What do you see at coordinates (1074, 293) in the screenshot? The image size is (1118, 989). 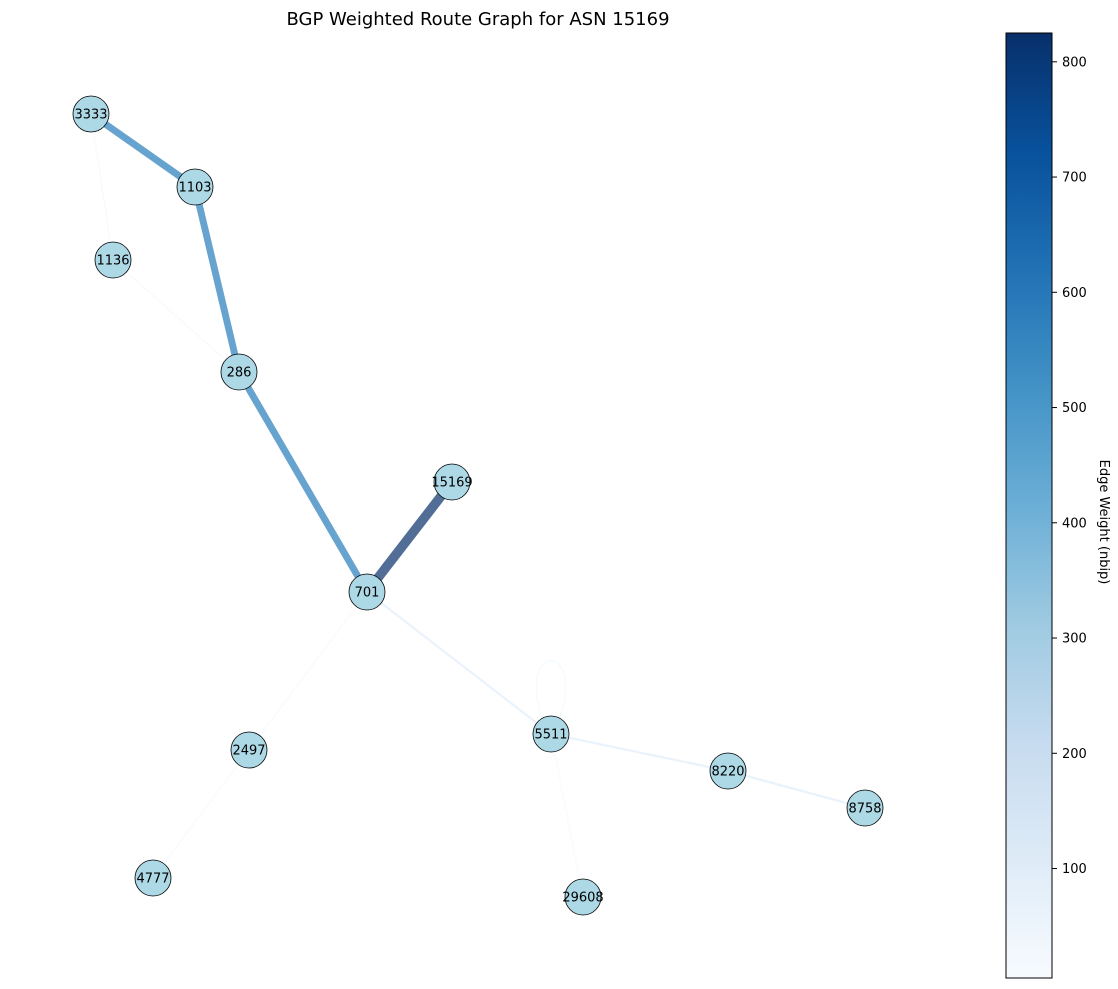 I see `colorbar-tick-label: 600` at bounding box center [1074, 293].